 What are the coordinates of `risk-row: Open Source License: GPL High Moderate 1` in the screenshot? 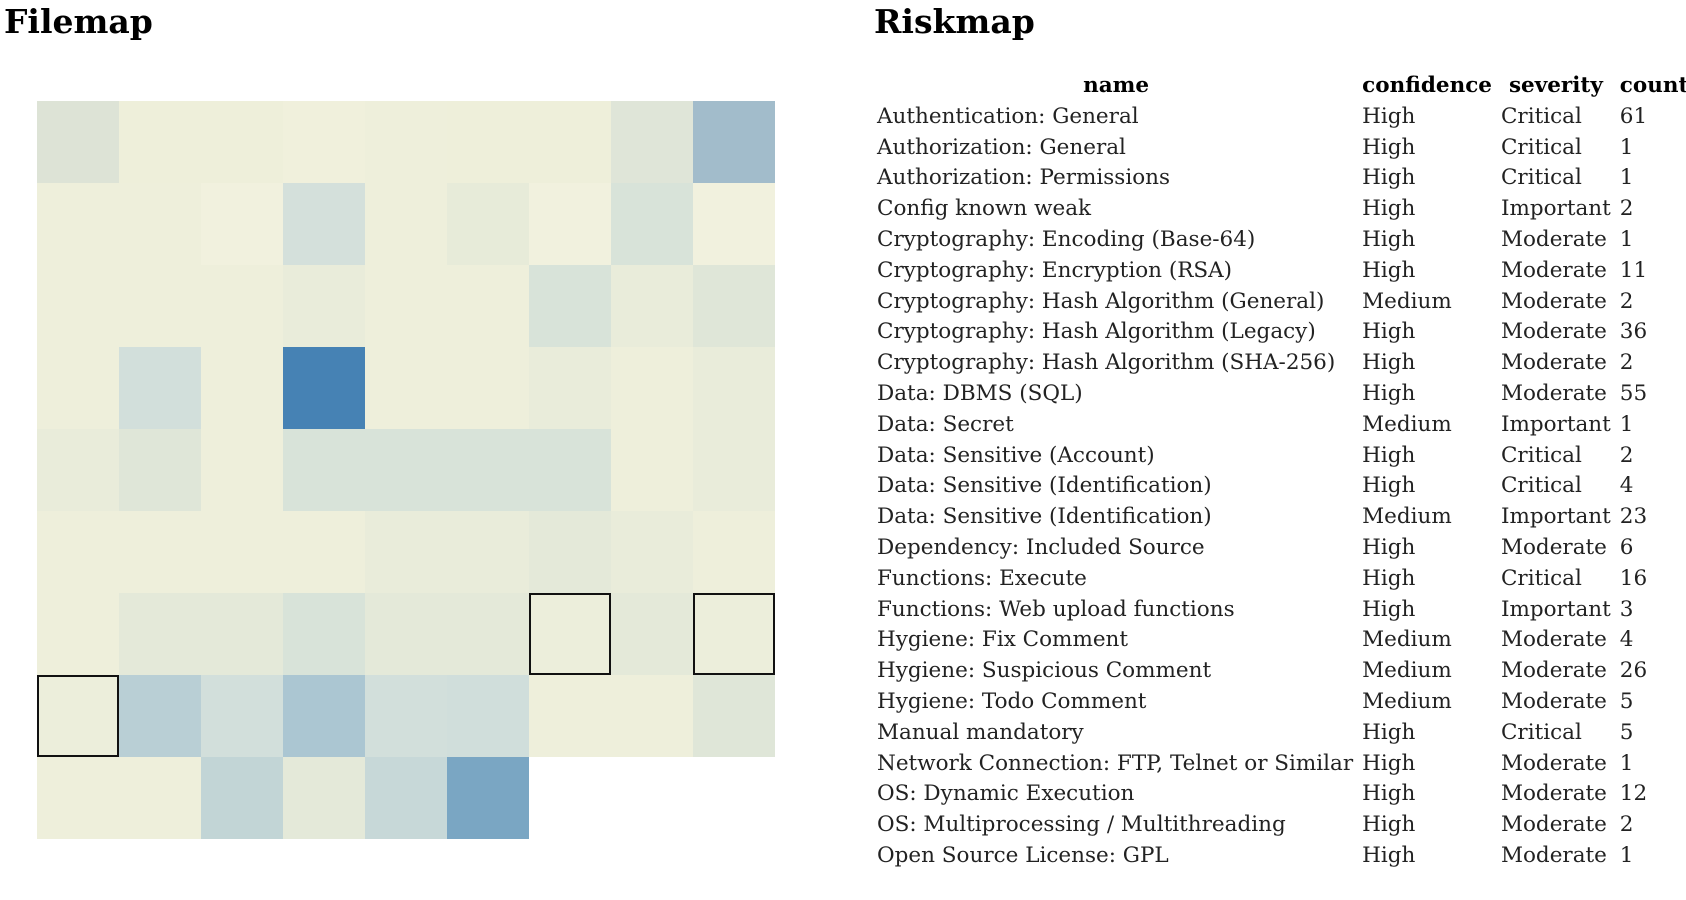 It's located at (1280, 855).